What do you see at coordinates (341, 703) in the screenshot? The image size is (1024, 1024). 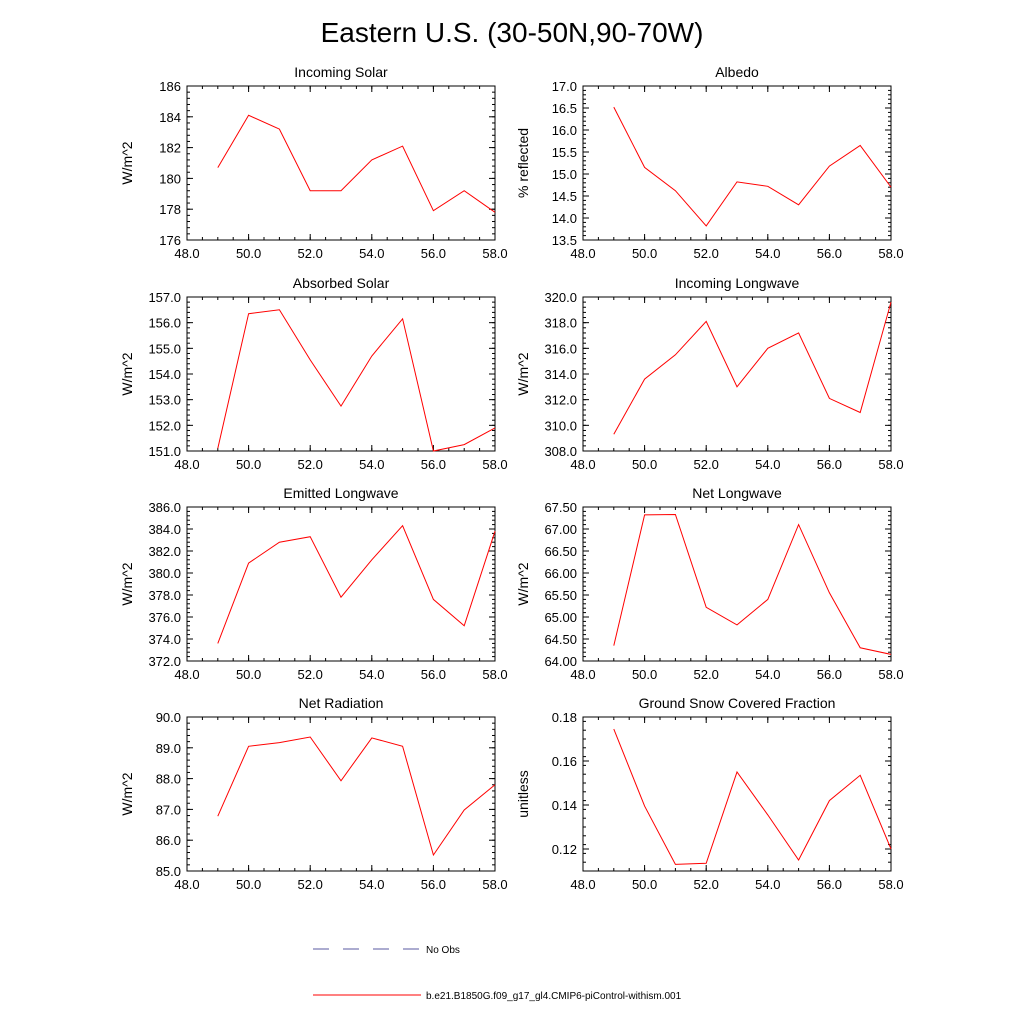 I see `panel-title: Net Radiation` at bounding box center [341, 703].